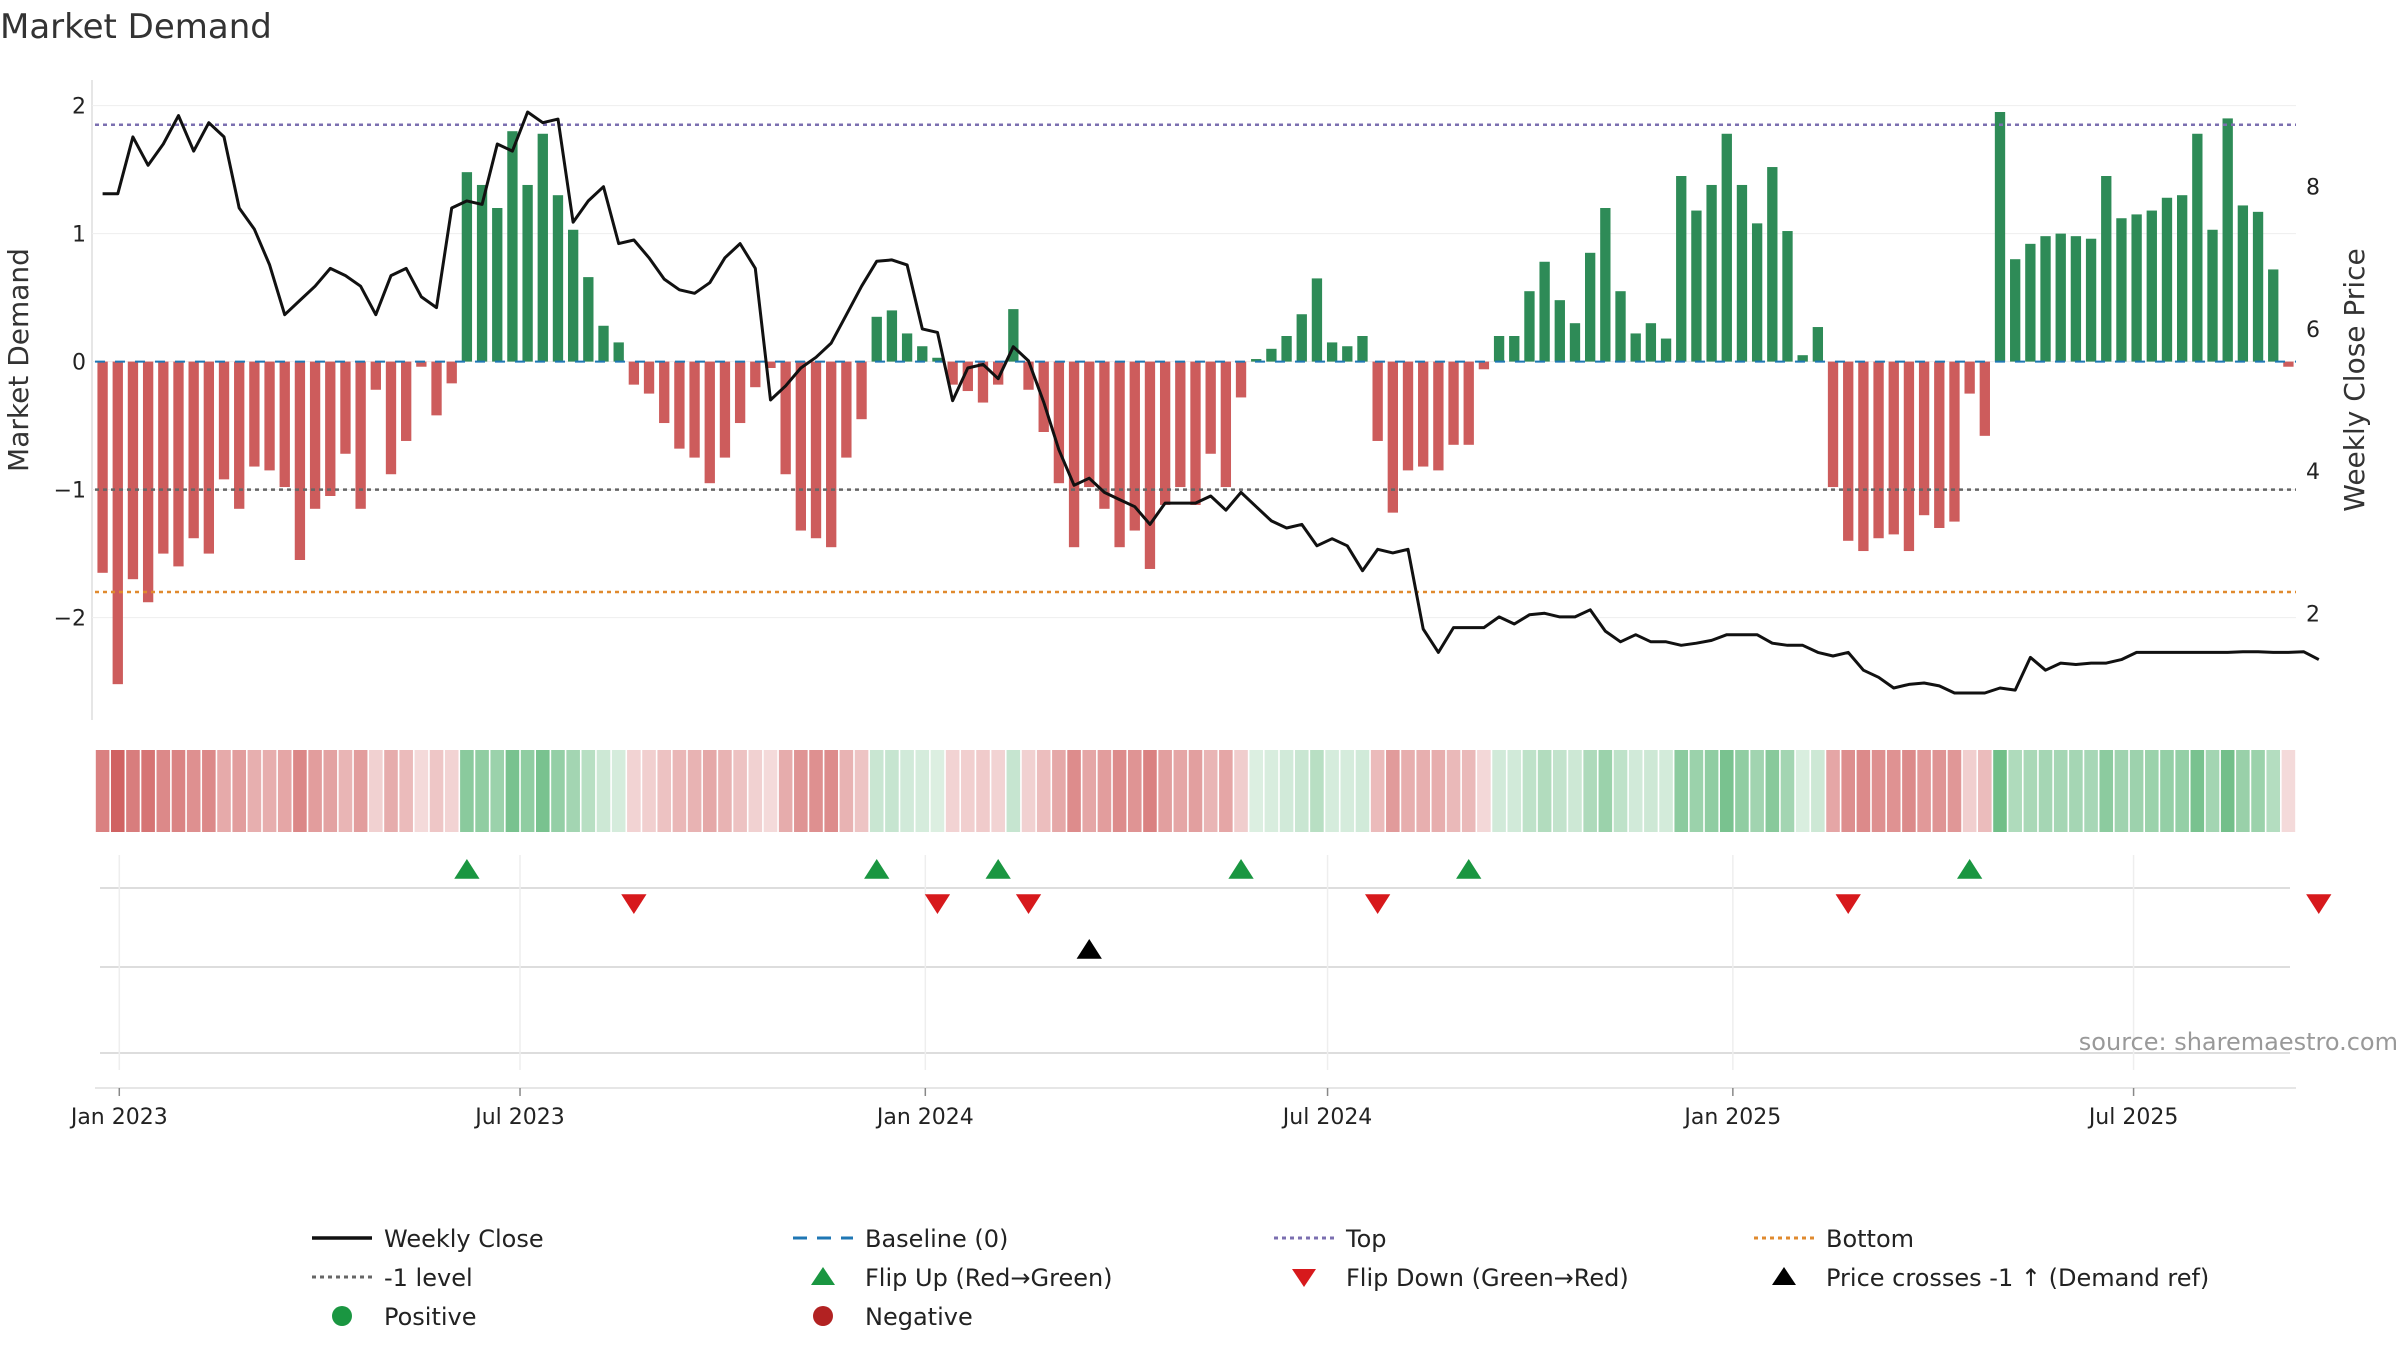  What do you see at coordinates (936, 1239) in the screenshot?
I see `legend-label: Baseline (0)` at bounding box center [936, 1239].